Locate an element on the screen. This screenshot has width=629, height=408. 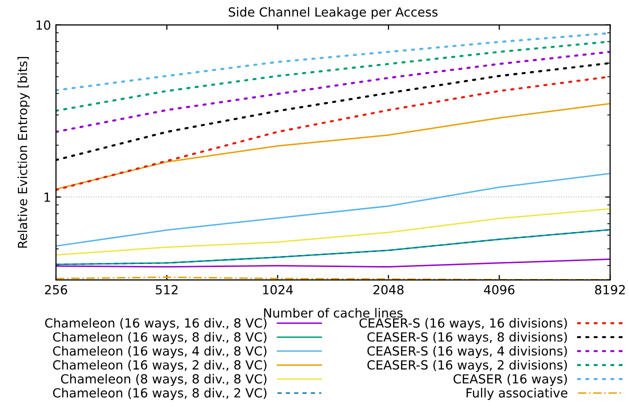
x-tick-label: 4096 is located at coordinates (499, 289).